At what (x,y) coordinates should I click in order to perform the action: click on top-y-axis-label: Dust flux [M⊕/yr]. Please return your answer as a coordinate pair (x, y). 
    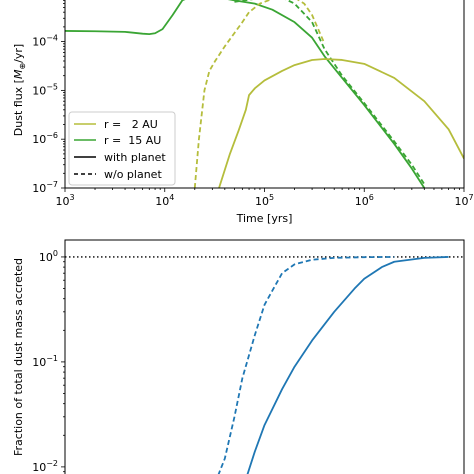
    Looking at the image, I should click on (19, 90).